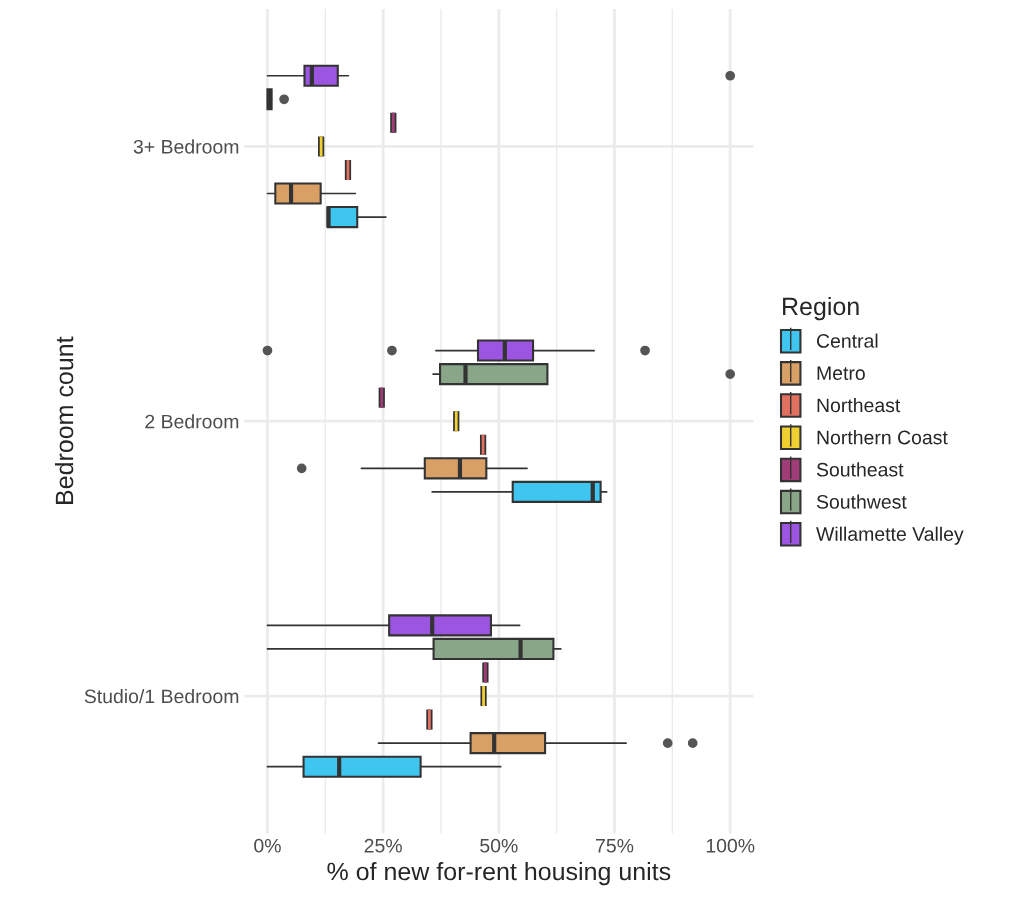  Describe the element at coordinates (64, 420) in the screenshot. I see `y-axis-title: Bedroom count` at that location.